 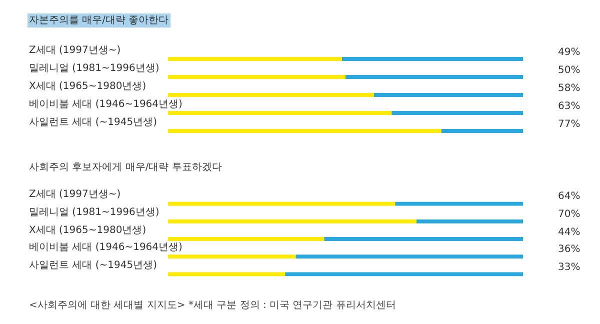 What do you see at coordinates (99, 20) in the screenshot?
I see `chart-title: 자본주의를 매우/대략 좋아한다` at bounding box center [99, 20].